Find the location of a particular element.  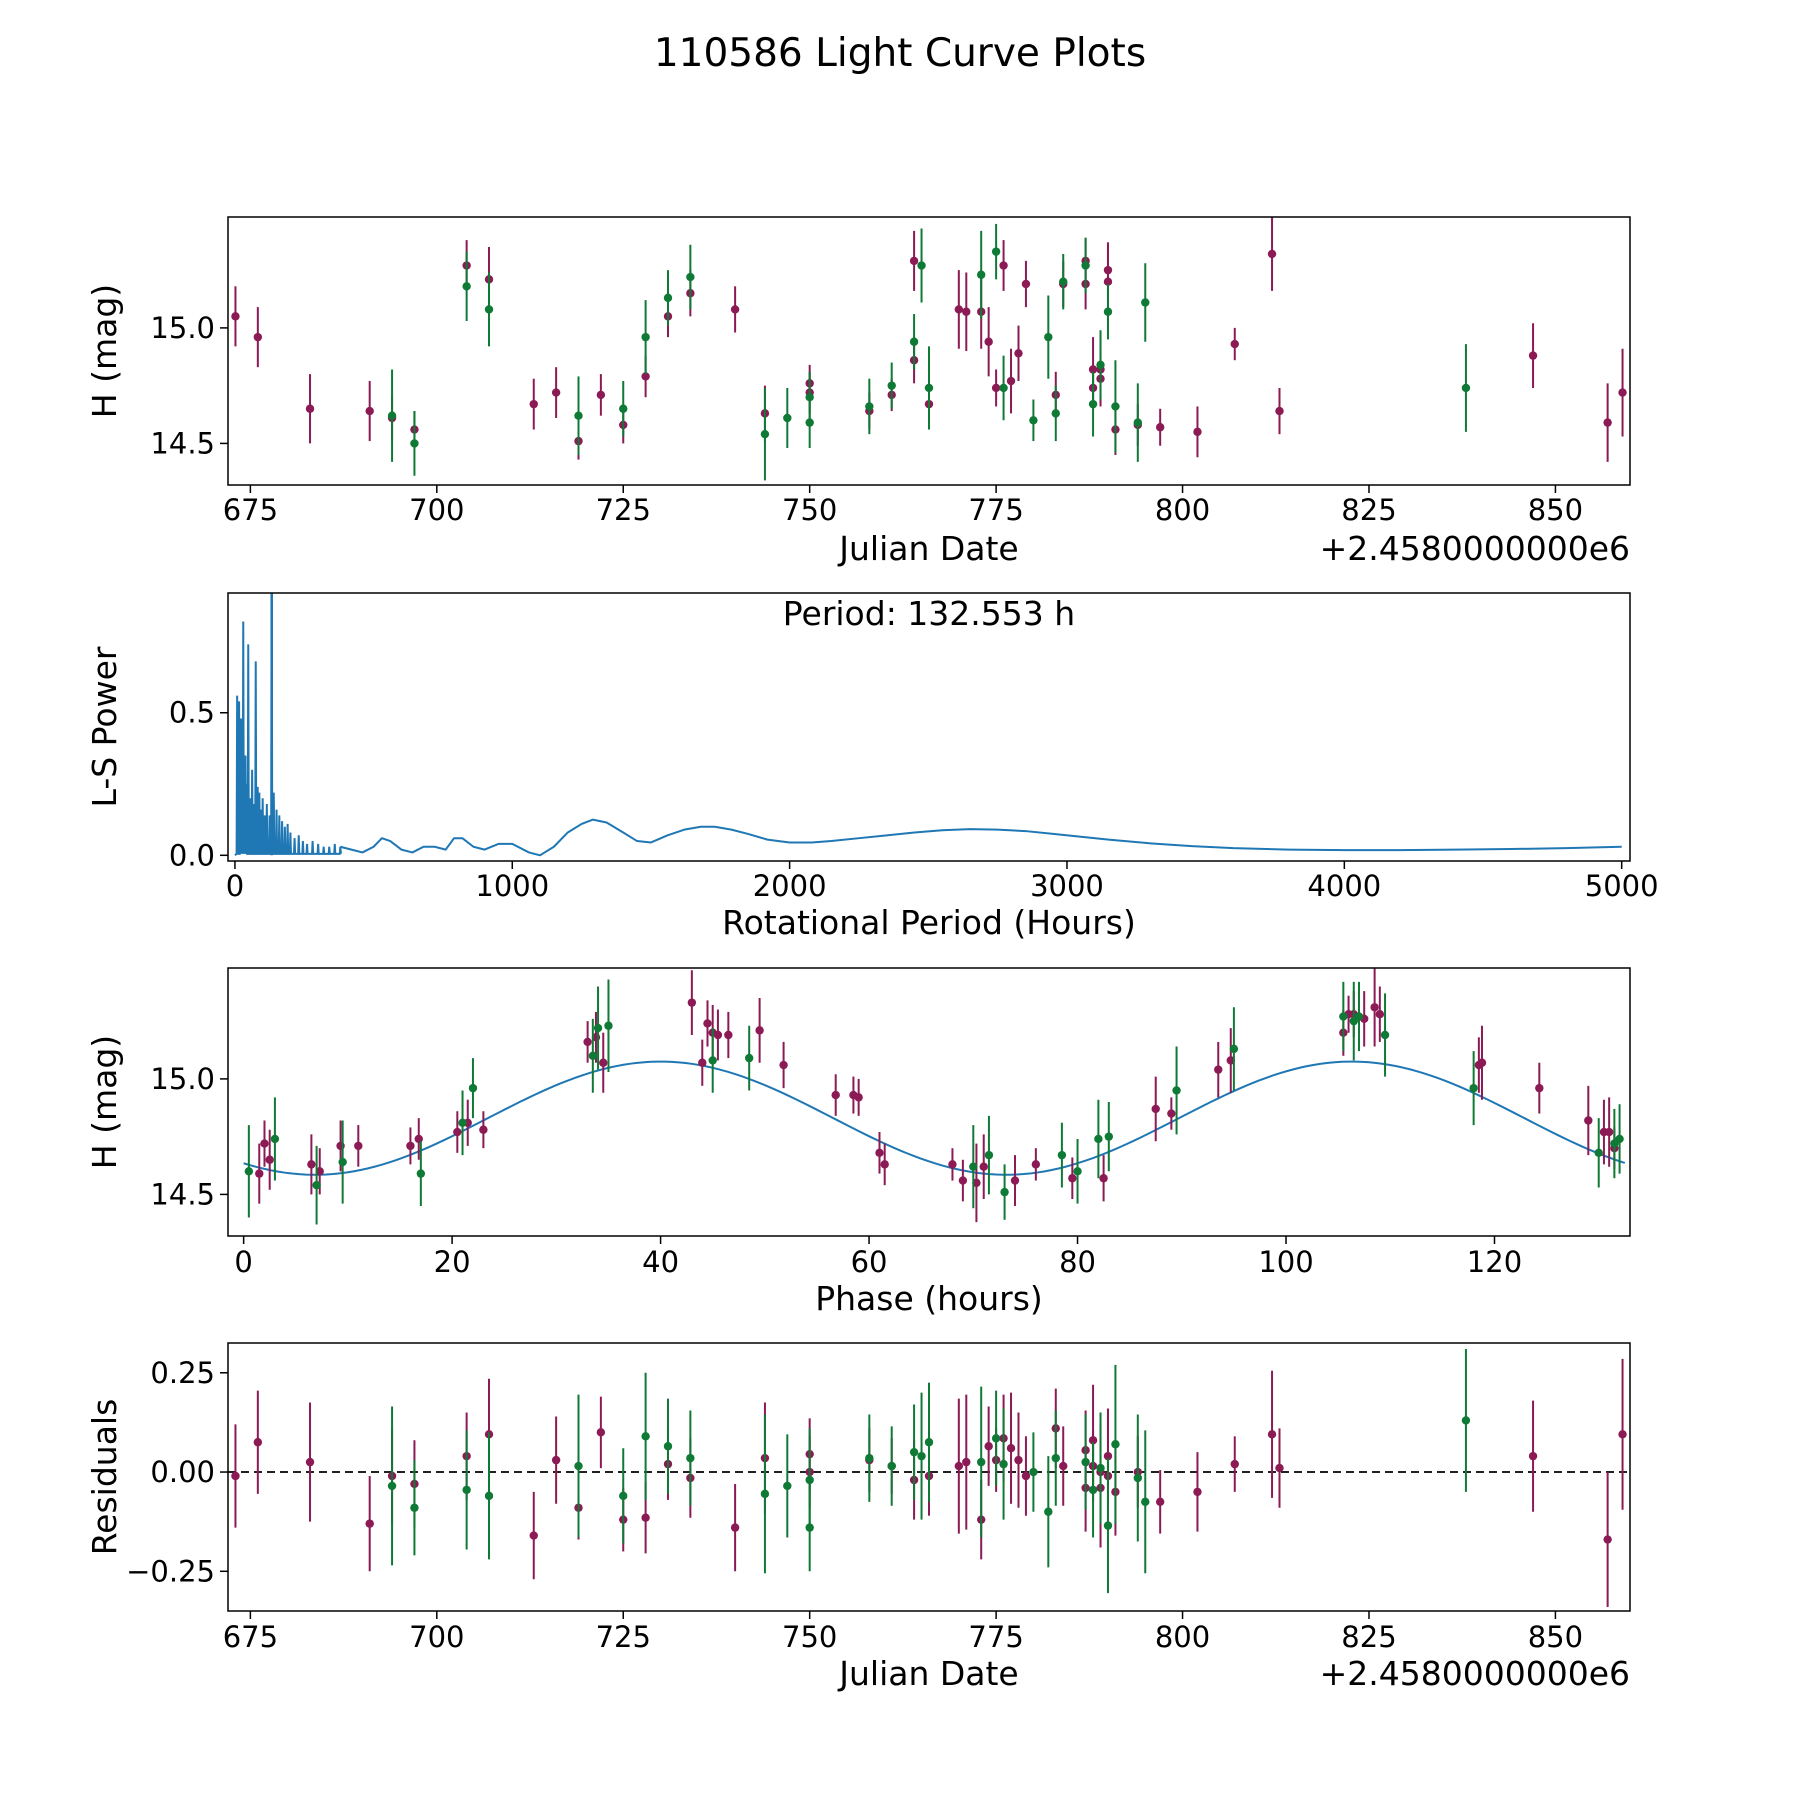

x-tick-label: 1000 is located at coordinates (512, 886).